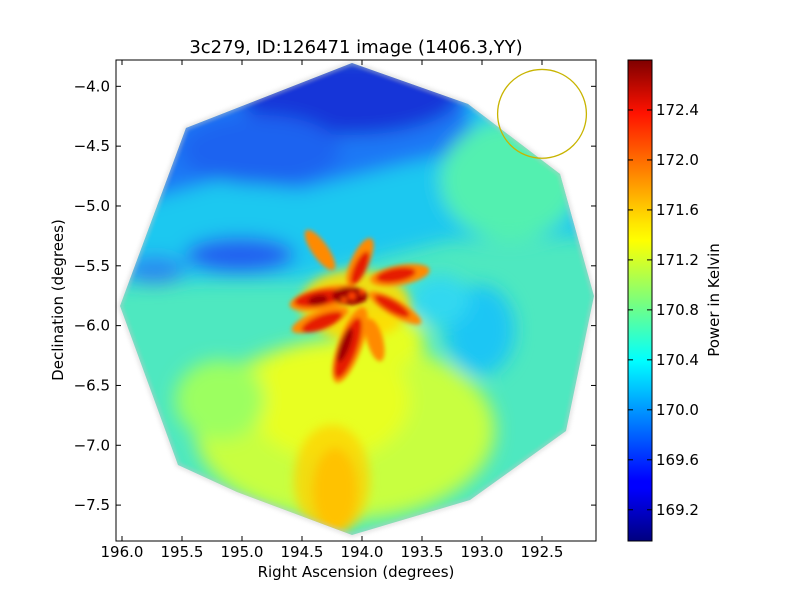 The height and width of the screenshot is (600, 800). I want to click on central-source, so click(359, 306).